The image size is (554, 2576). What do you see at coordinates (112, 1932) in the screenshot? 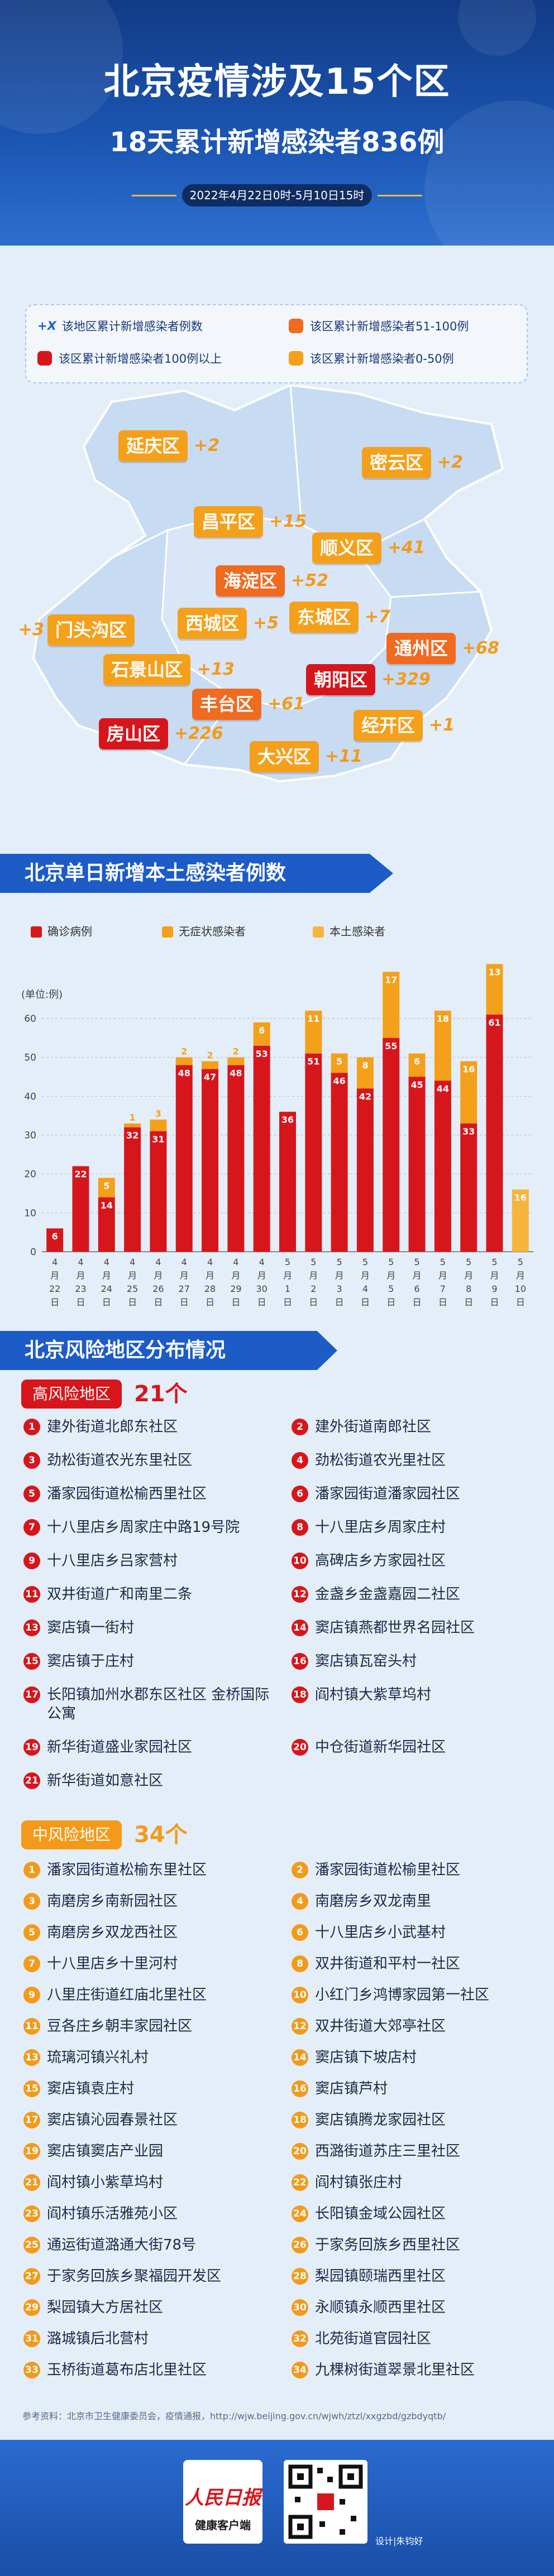
I see `item-name: 南磨房乡双龙西社区` at bounding box center [112, 1932].